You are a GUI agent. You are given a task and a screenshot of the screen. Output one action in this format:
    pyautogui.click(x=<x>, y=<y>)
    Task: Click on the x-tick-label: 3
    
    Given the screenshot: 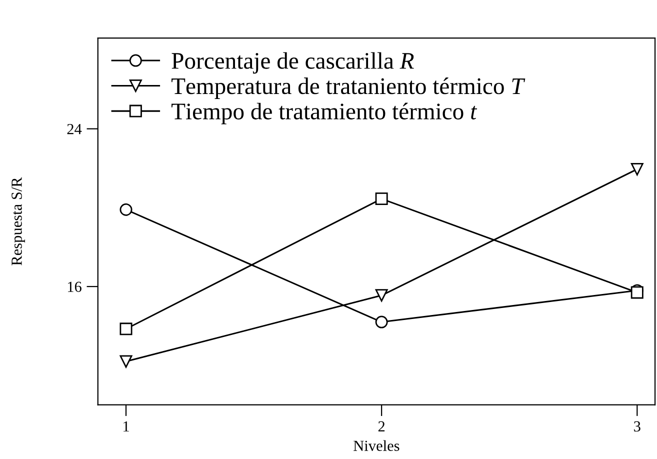 What is the action you would take?
    pyautogui.click(x=637, y=426)
    